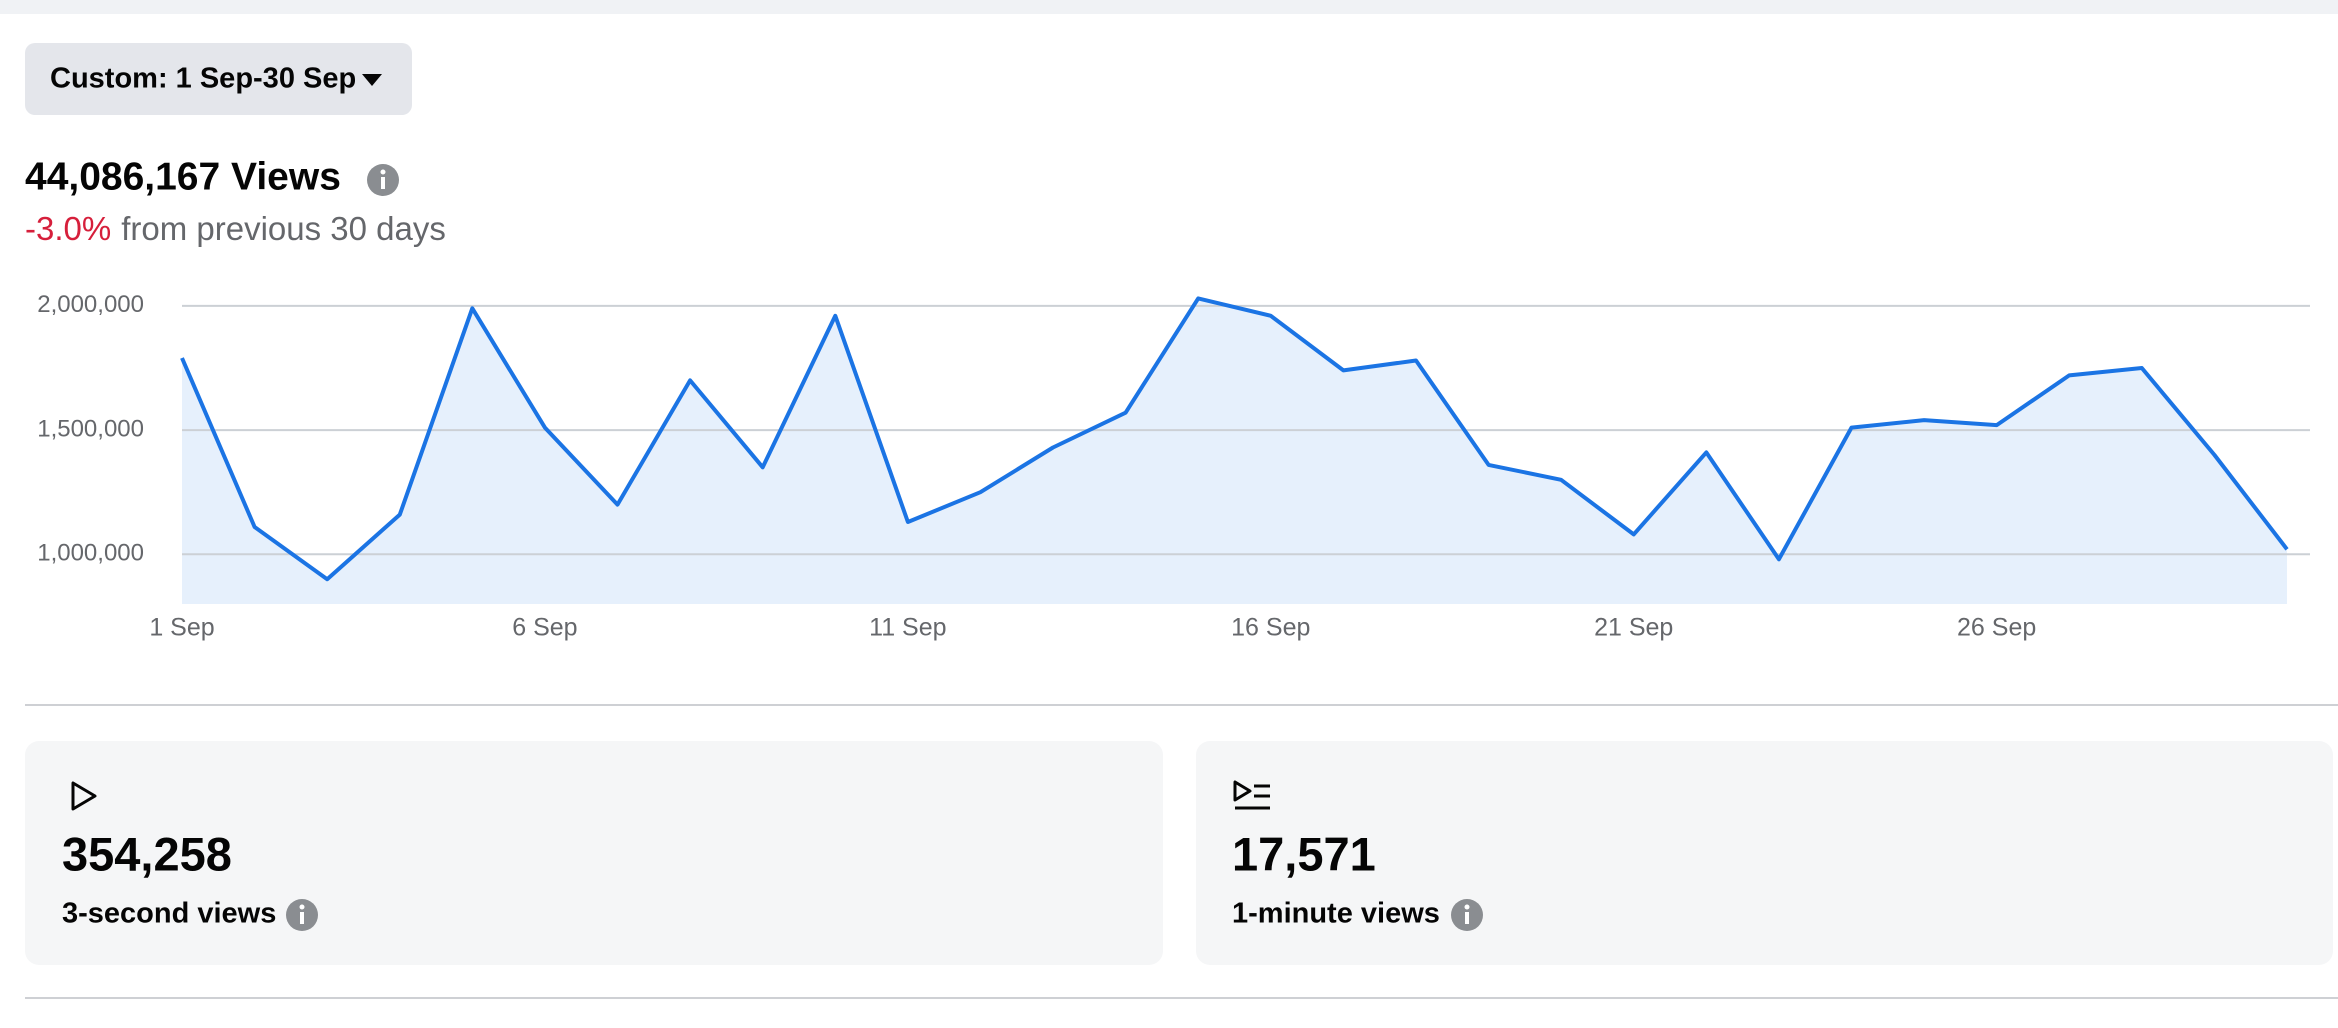  What do you see at coordinates (1764, 853) in the screenshot?
I see `metric-card: 17,571 1-minute views` at bounding box center [1764, 853].